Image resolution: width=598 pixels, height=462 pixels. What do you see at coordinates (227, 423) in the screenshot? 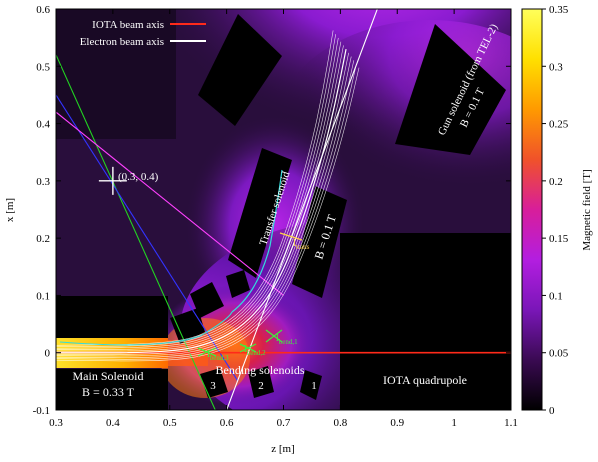
I see `x-tick-label: 0.6` at bounding box center [227, 423].